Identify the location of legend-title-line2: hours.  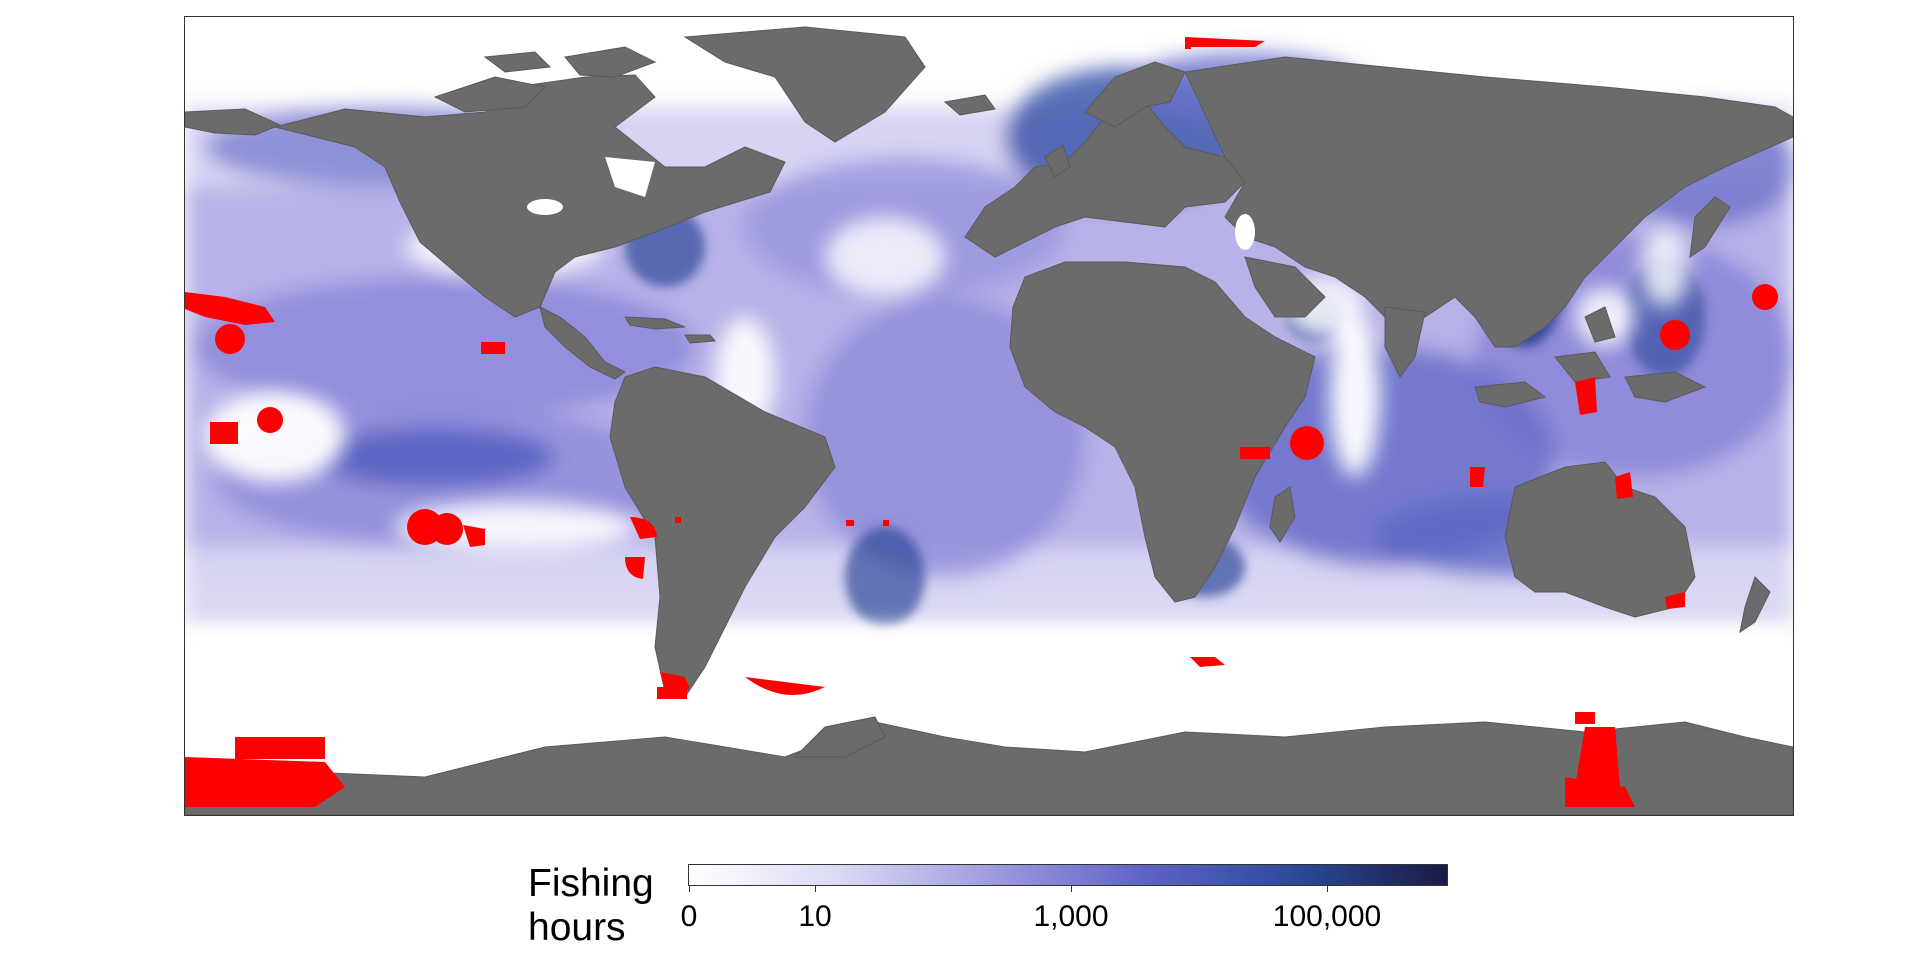
(577, 927).